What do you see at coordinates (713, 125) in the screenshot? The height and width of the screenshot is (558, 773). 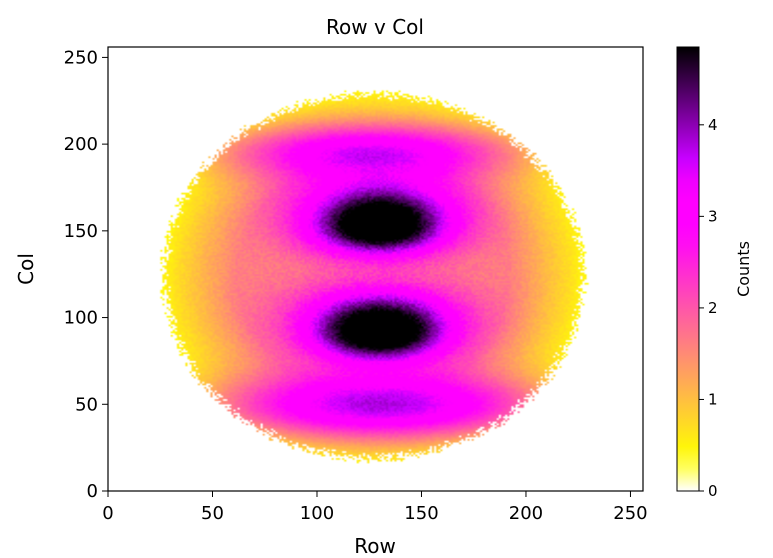 I see `colorbar-tick-label: 4` at bounding box center [713, 125].